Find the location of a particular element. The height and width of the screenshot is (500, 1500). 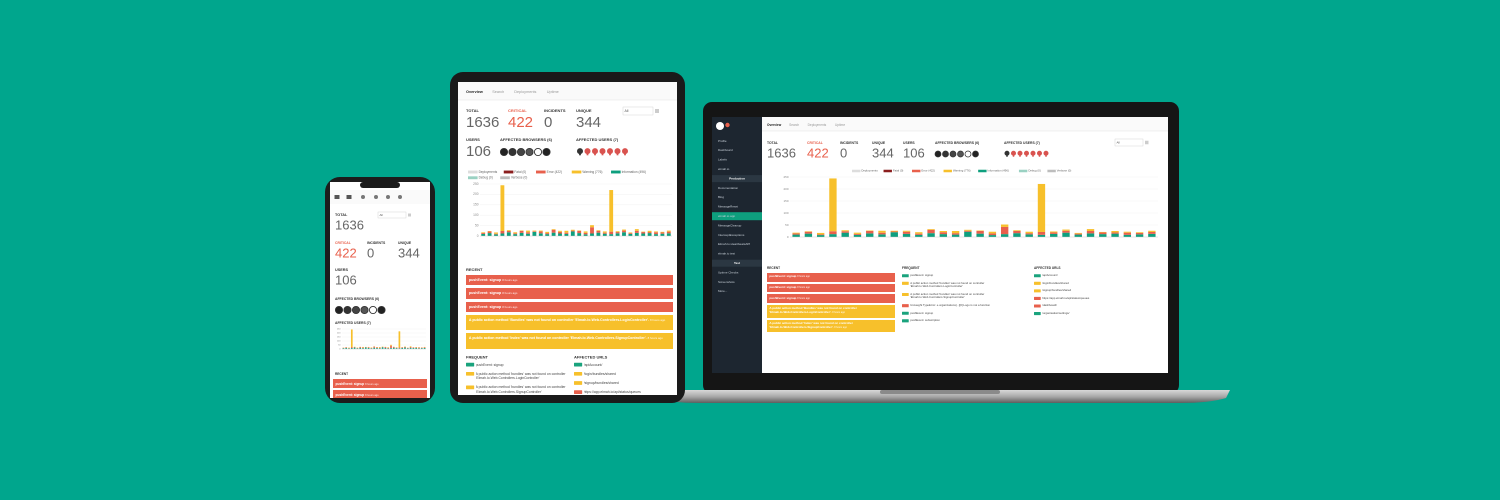

sidebar-item: Elmah.Io.HeartbeatsAPI is located at coordinates (734, 244).